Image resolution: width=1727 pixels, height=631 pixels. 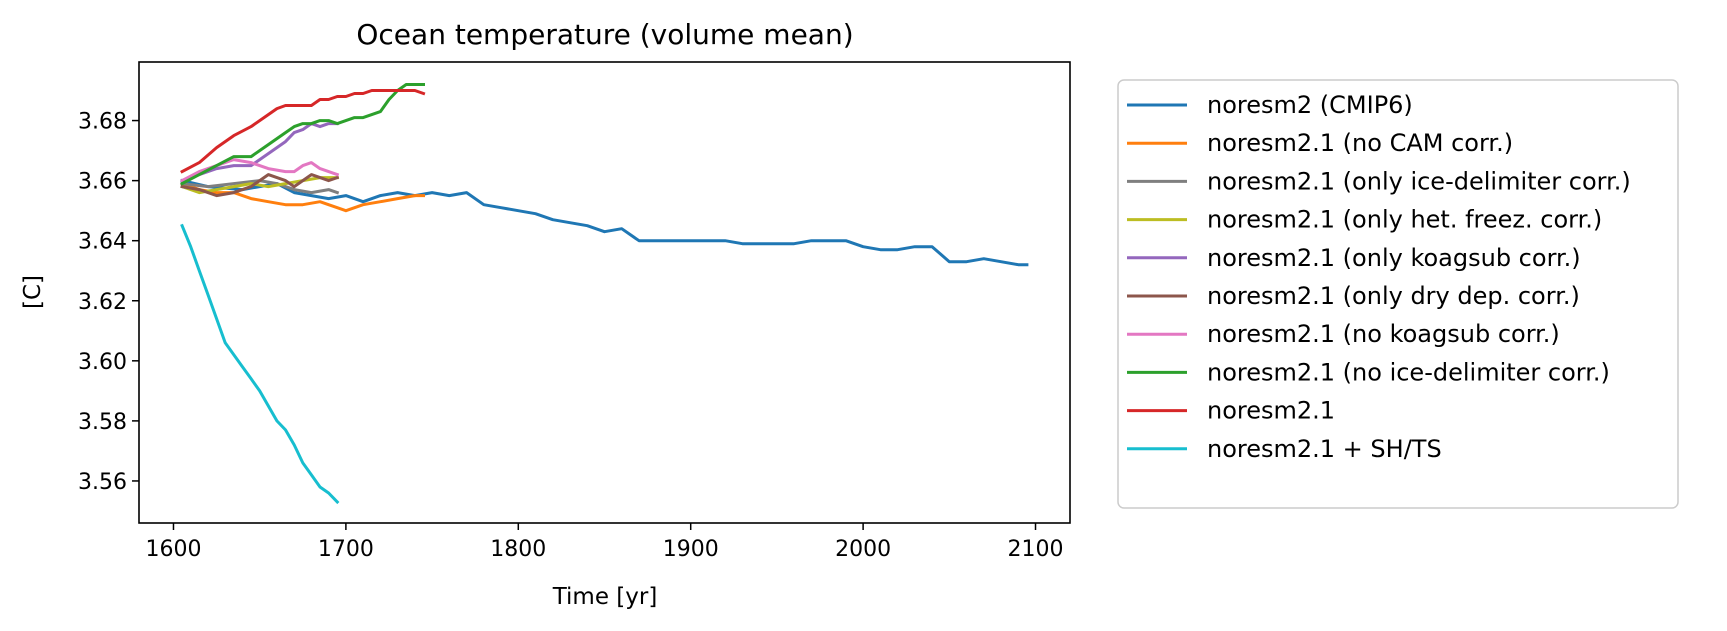 What do you see at coordinates (102, 422) in the screenshot?
I see `y-tick-label: 3.58` at bounding box center [102, 422].